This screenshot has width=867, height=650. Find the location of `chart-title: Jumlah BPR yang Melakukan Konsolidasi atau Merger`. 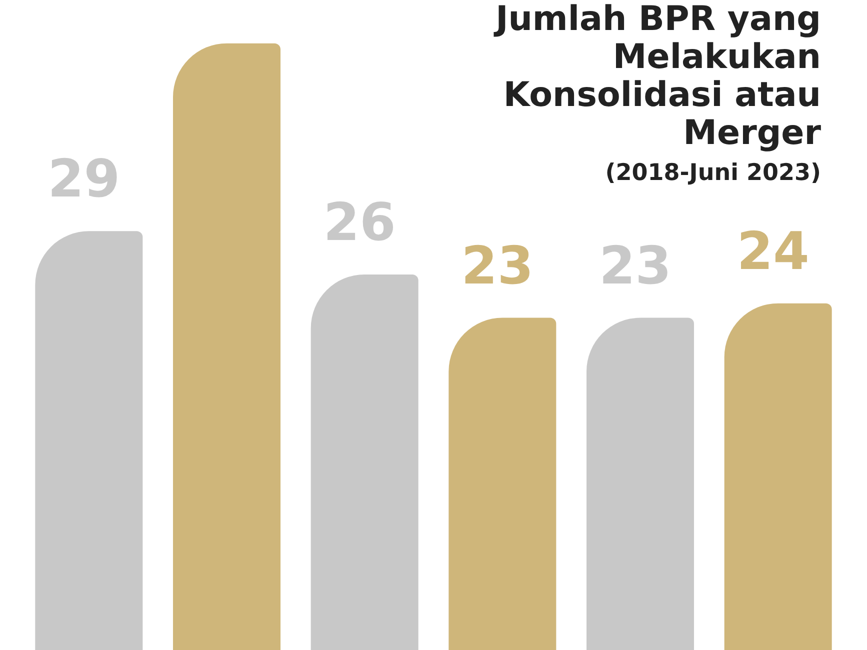

chart-title: Jumlah BPR yang Melakukan Konsolidasi atau Merger is located at coordinates (656, 76).